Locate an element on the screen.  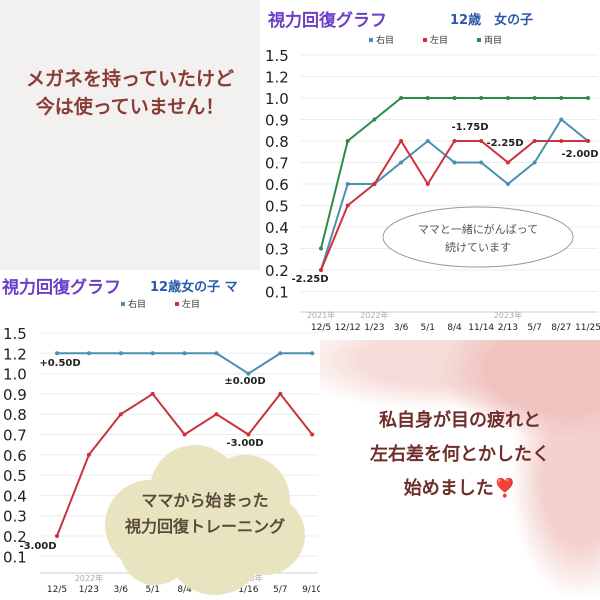
message-line-1: 私自身が目の疲れと is located at coordinates (460, 420).